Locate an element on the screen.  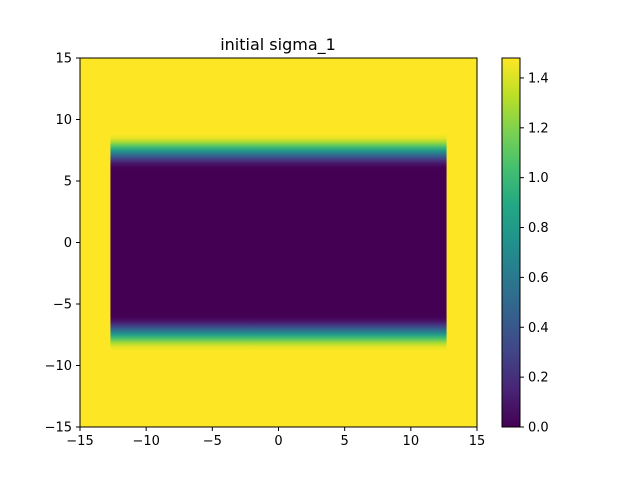
colorbar-frame is located at coordinates (511, 242).